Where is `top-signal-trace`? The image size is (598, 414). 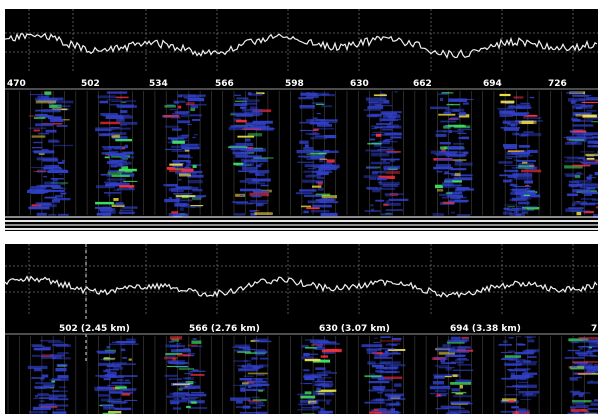 top-signal-trace is located at coordinates (301, 46).